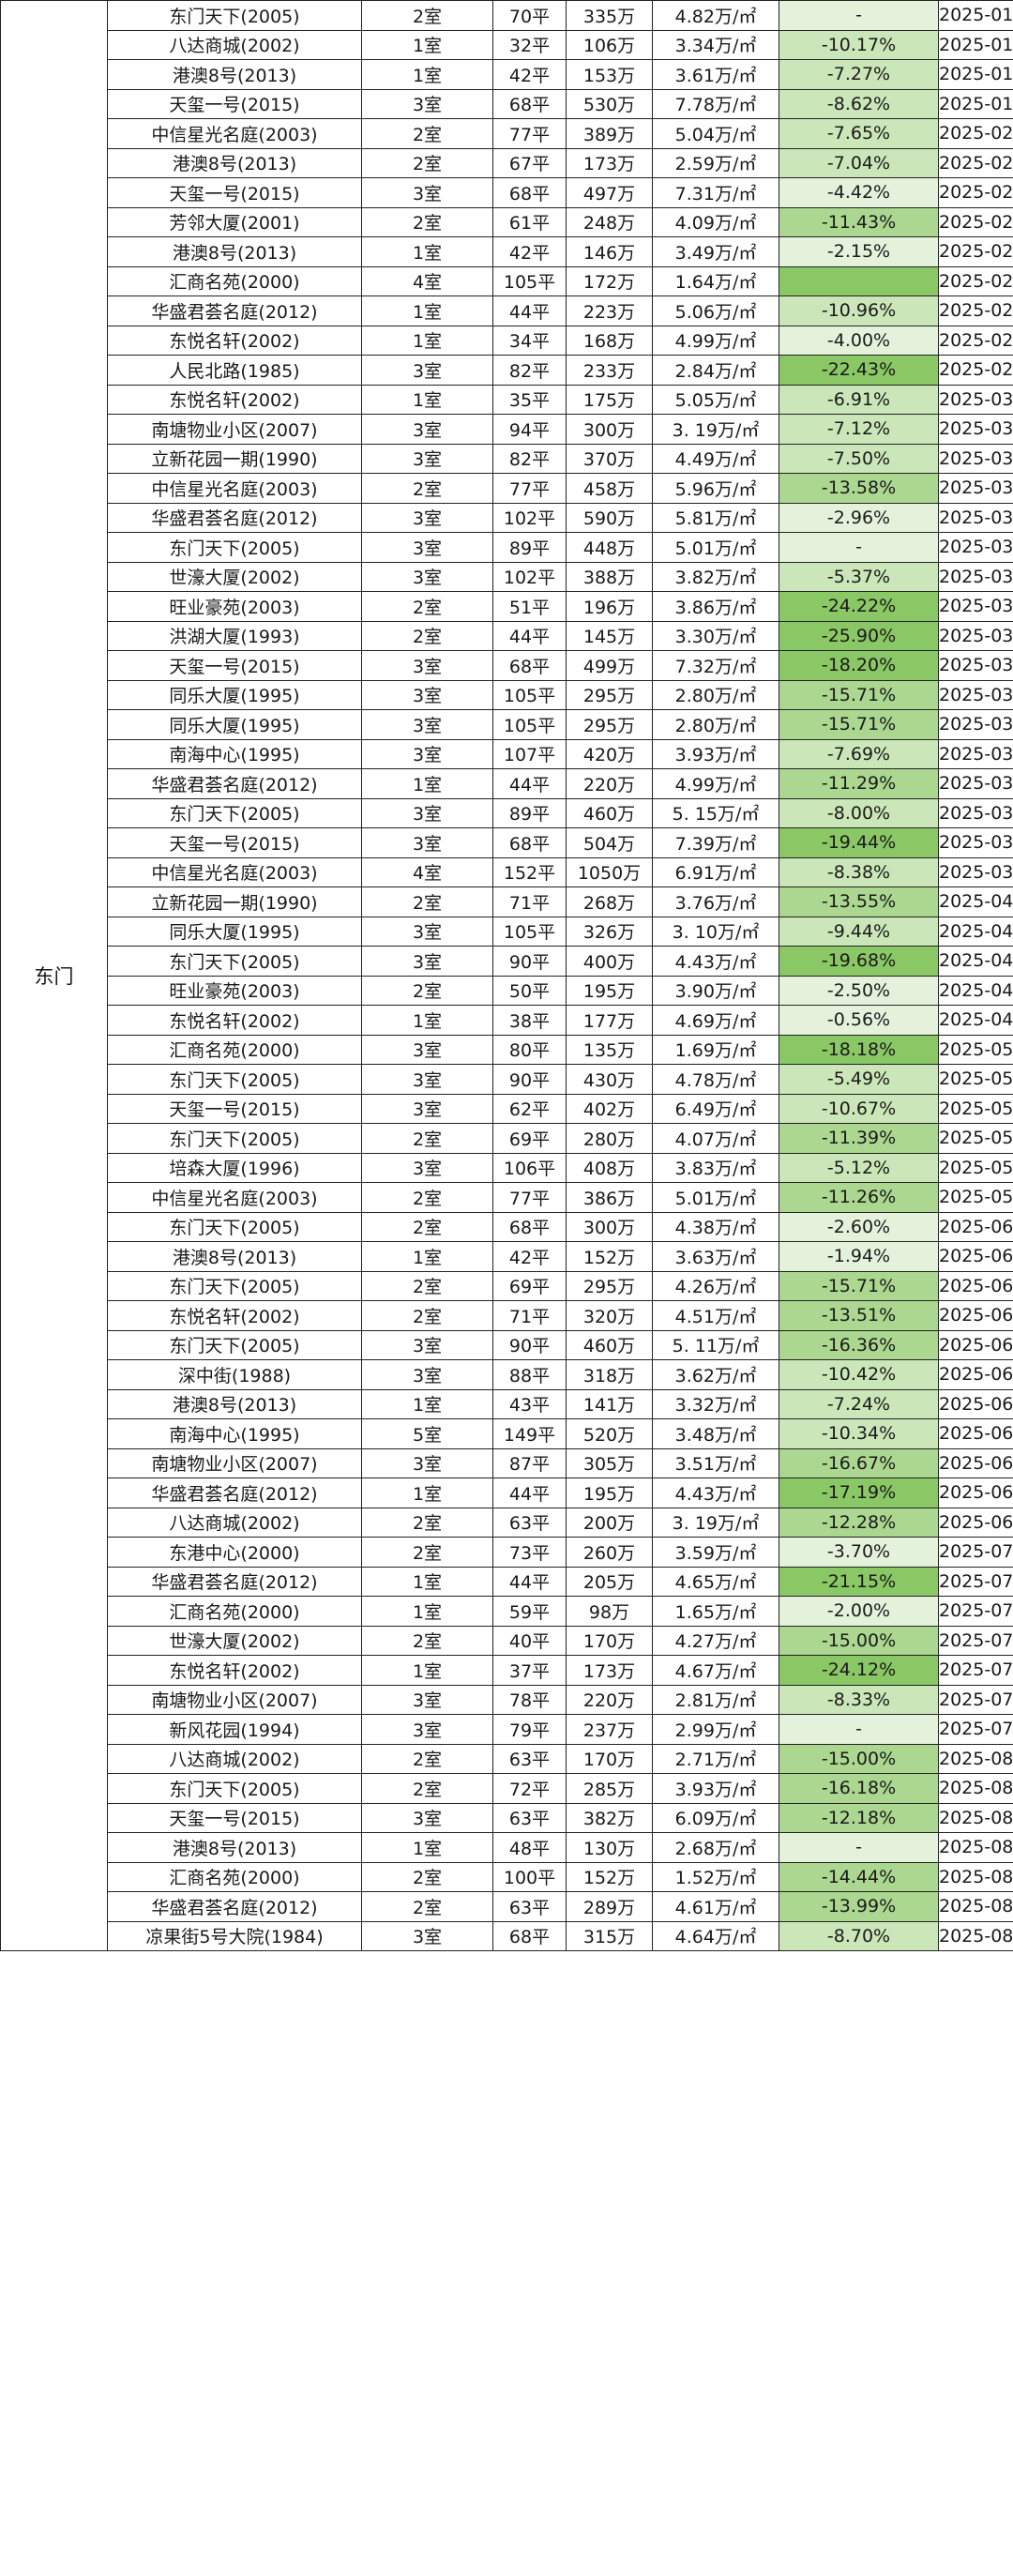 The image size is (1013, 2576). What do you see at coordinates (975, 1935) in the screenshot?
I see `deal-date-cell: 2025-08-28` at bounding box center [975, 1935].